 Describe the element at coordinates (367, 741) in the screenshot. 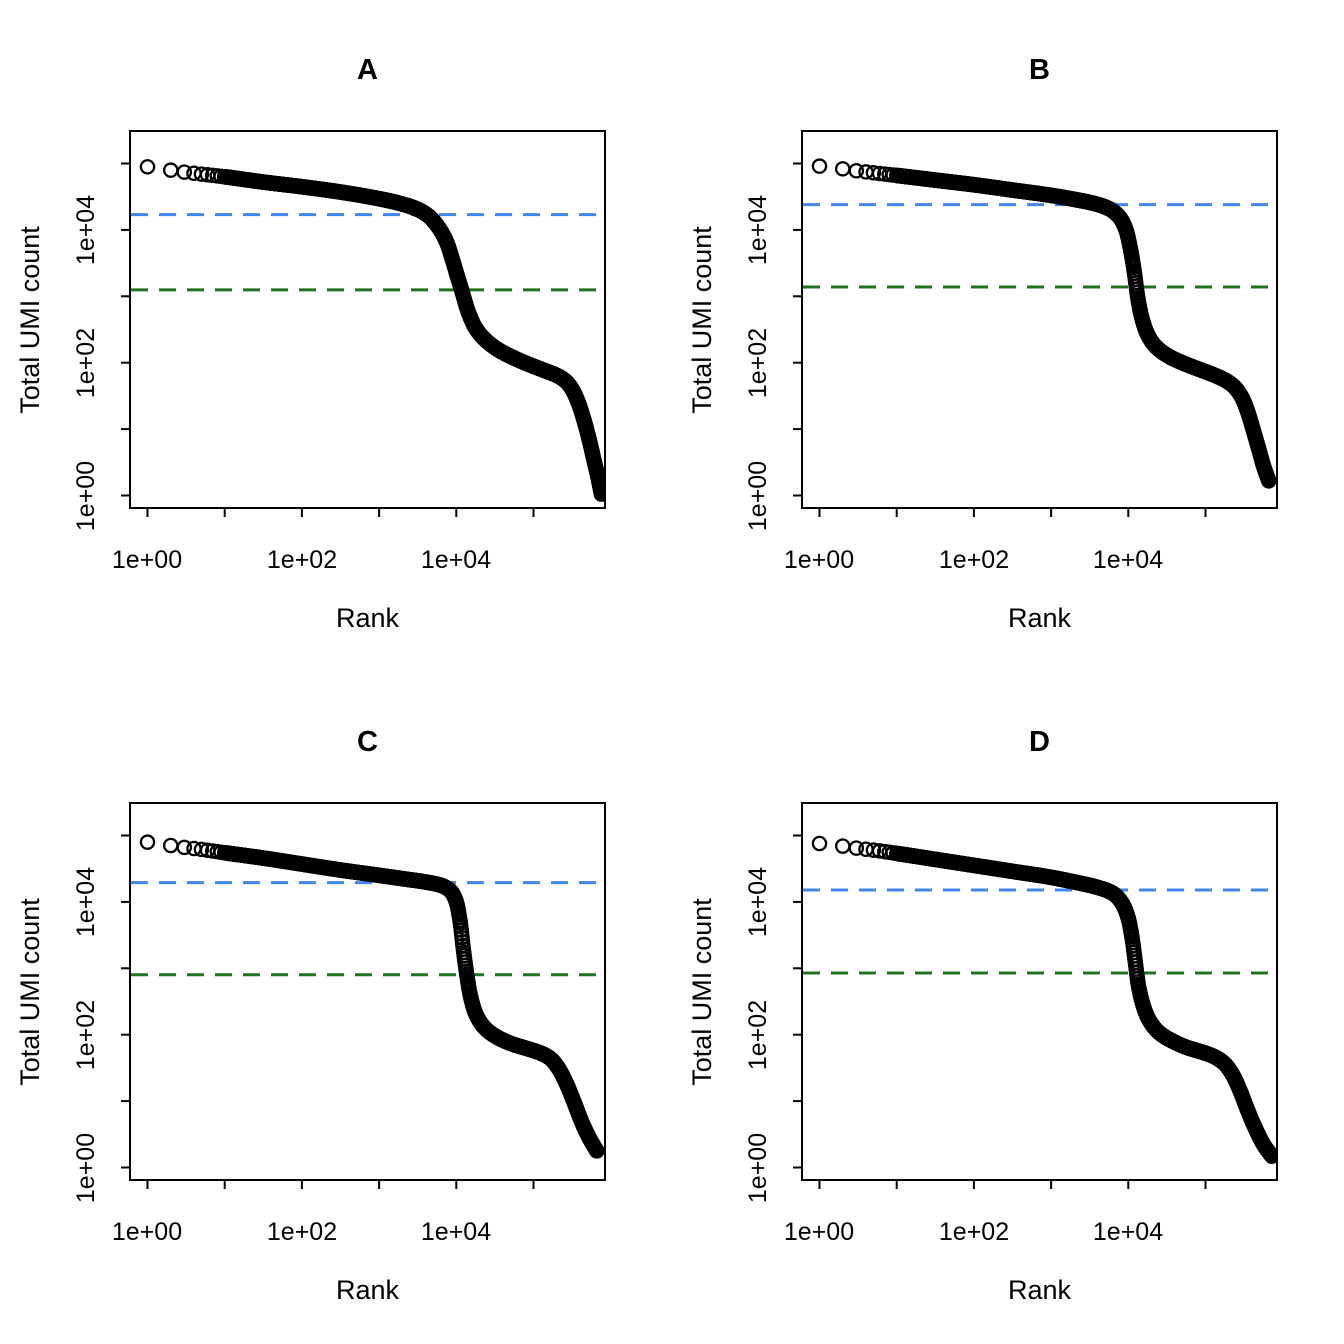

I see `panel-title: C` at that location.